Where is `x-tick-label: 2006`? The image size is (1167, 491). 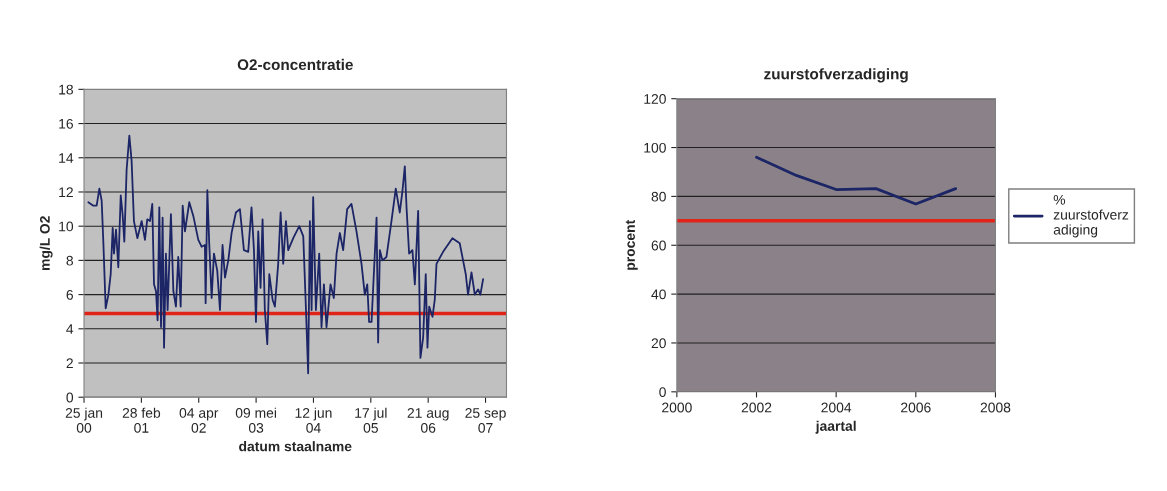
x-tick-label: 2006 is located at coordinates (916, 407).